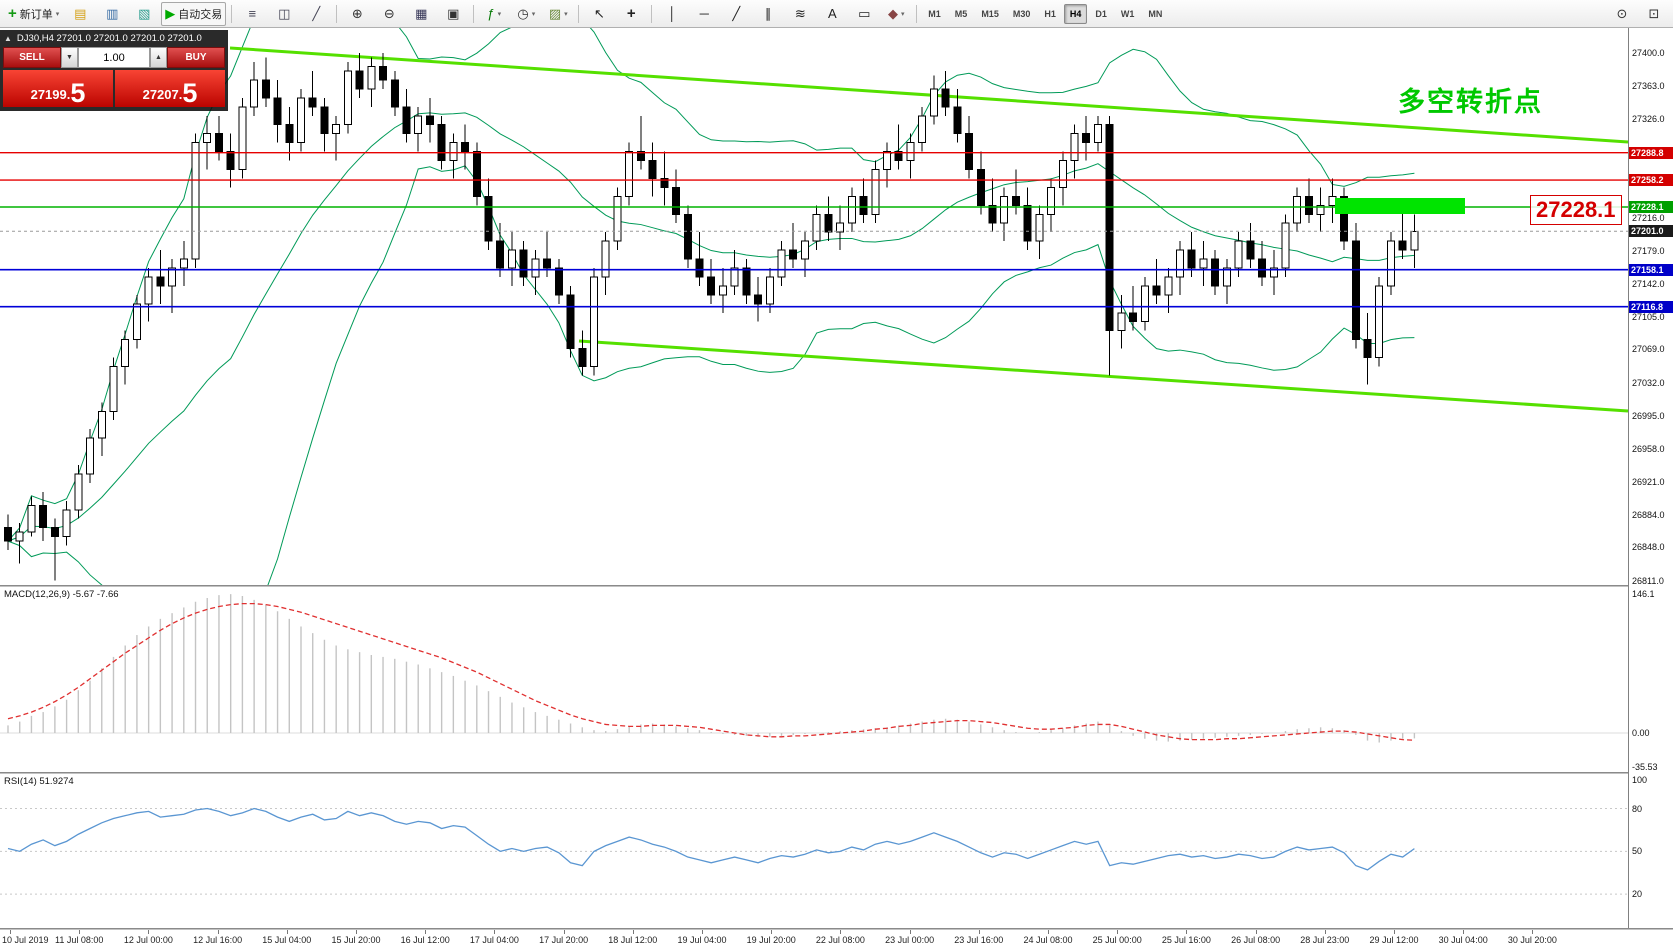 The image size is (1673, 950). I want to click on time-axis-label: 24 Jul 08:00, so click(1048, 940).